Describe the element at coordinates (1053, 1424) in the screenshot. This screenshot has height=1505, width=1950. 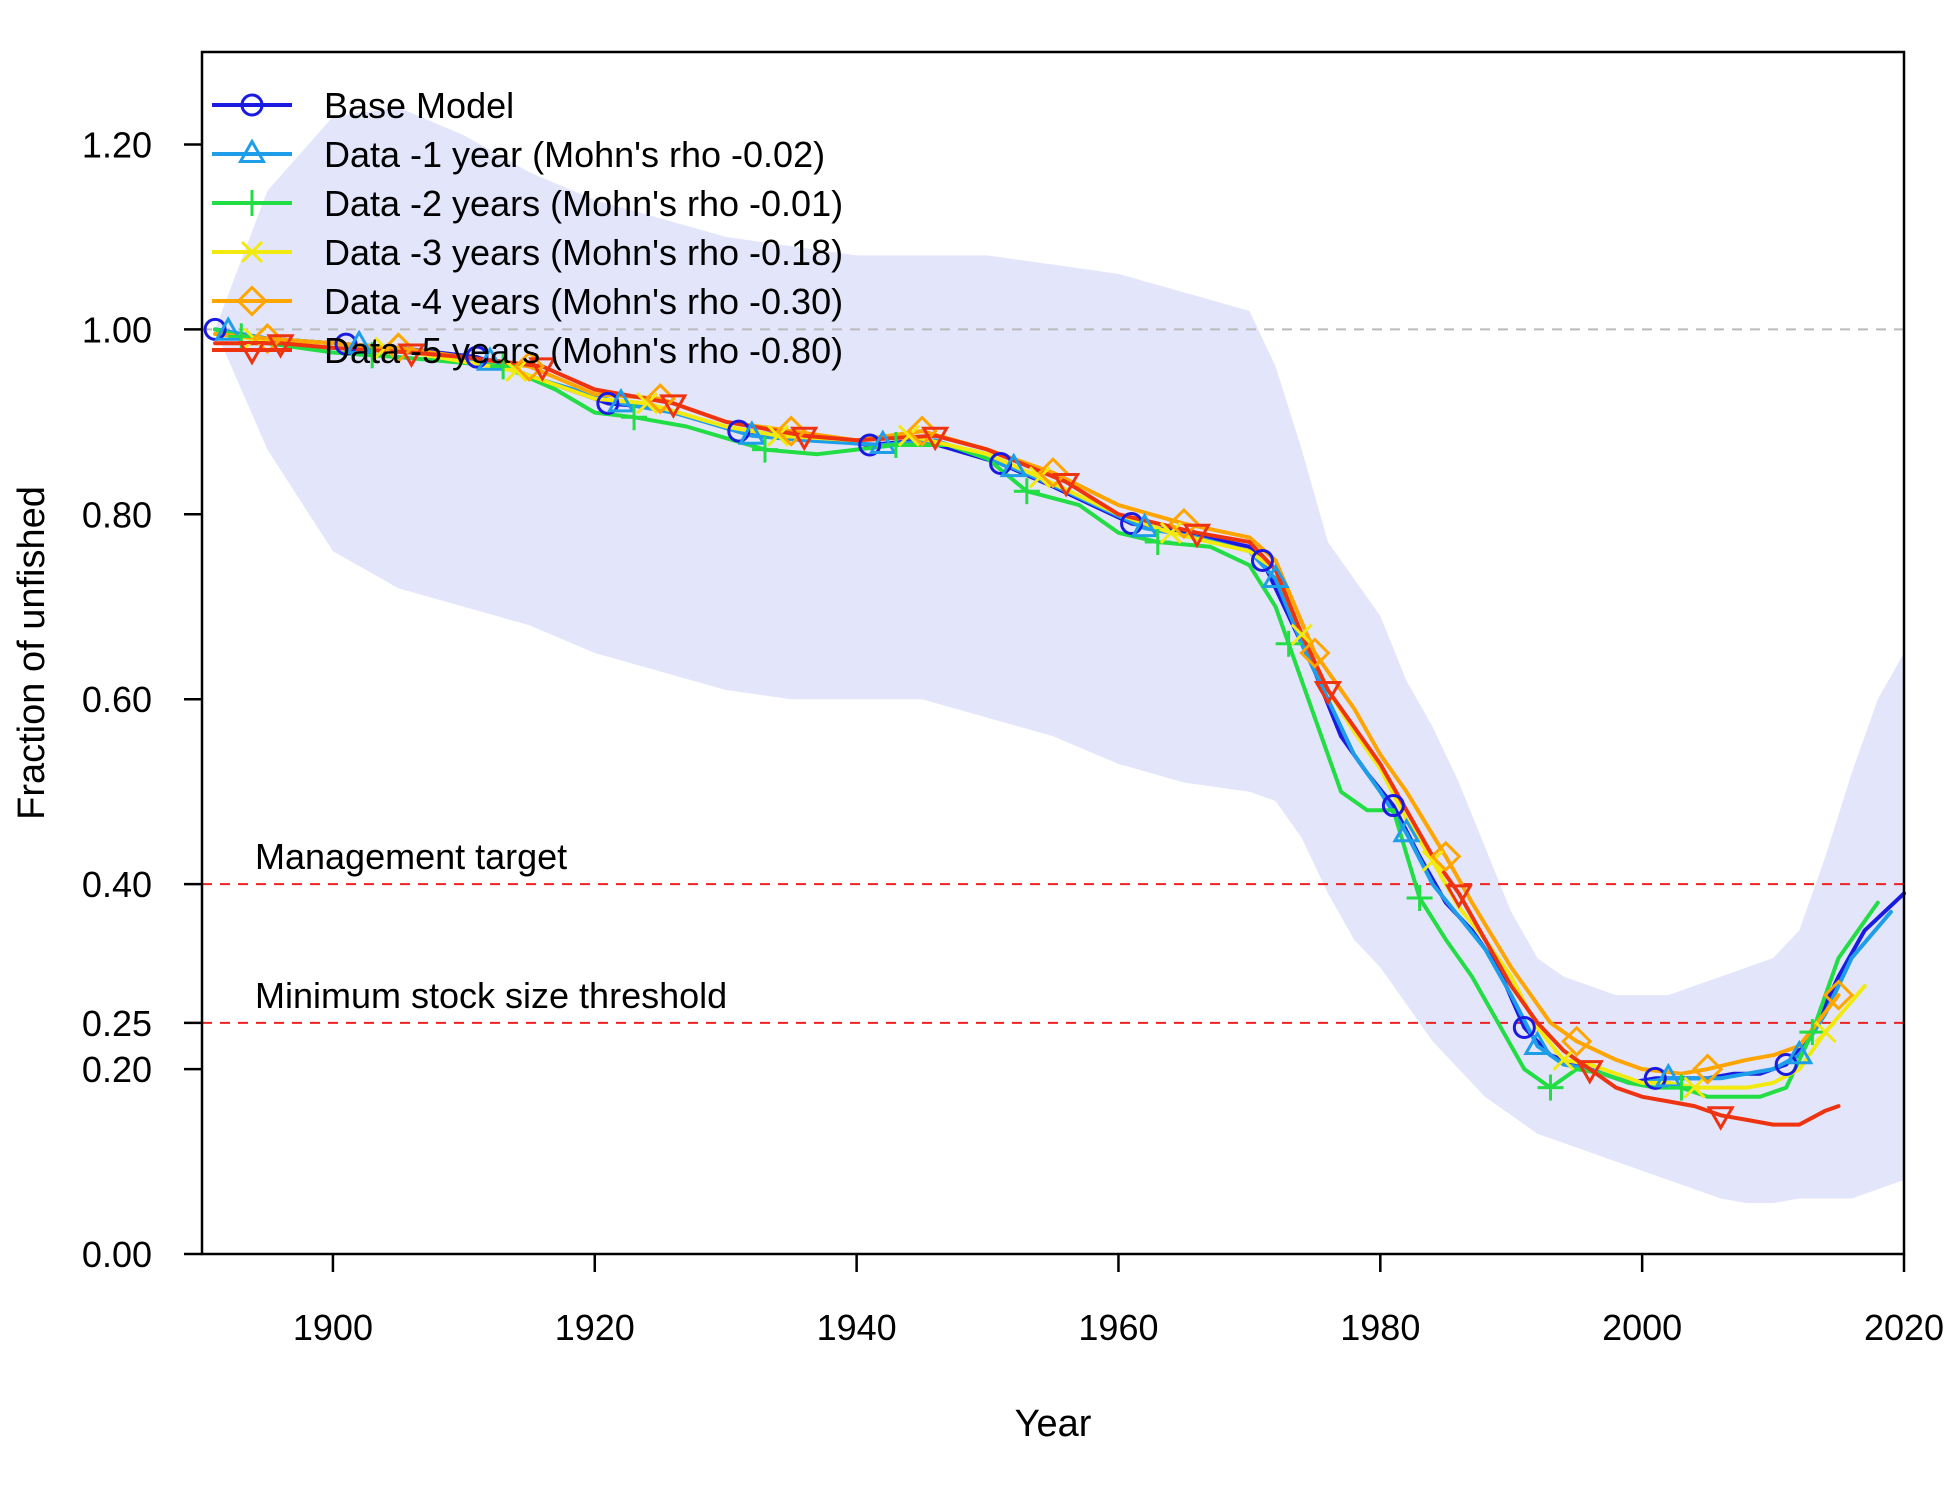
I see `x-axis-label: Year` at that location.